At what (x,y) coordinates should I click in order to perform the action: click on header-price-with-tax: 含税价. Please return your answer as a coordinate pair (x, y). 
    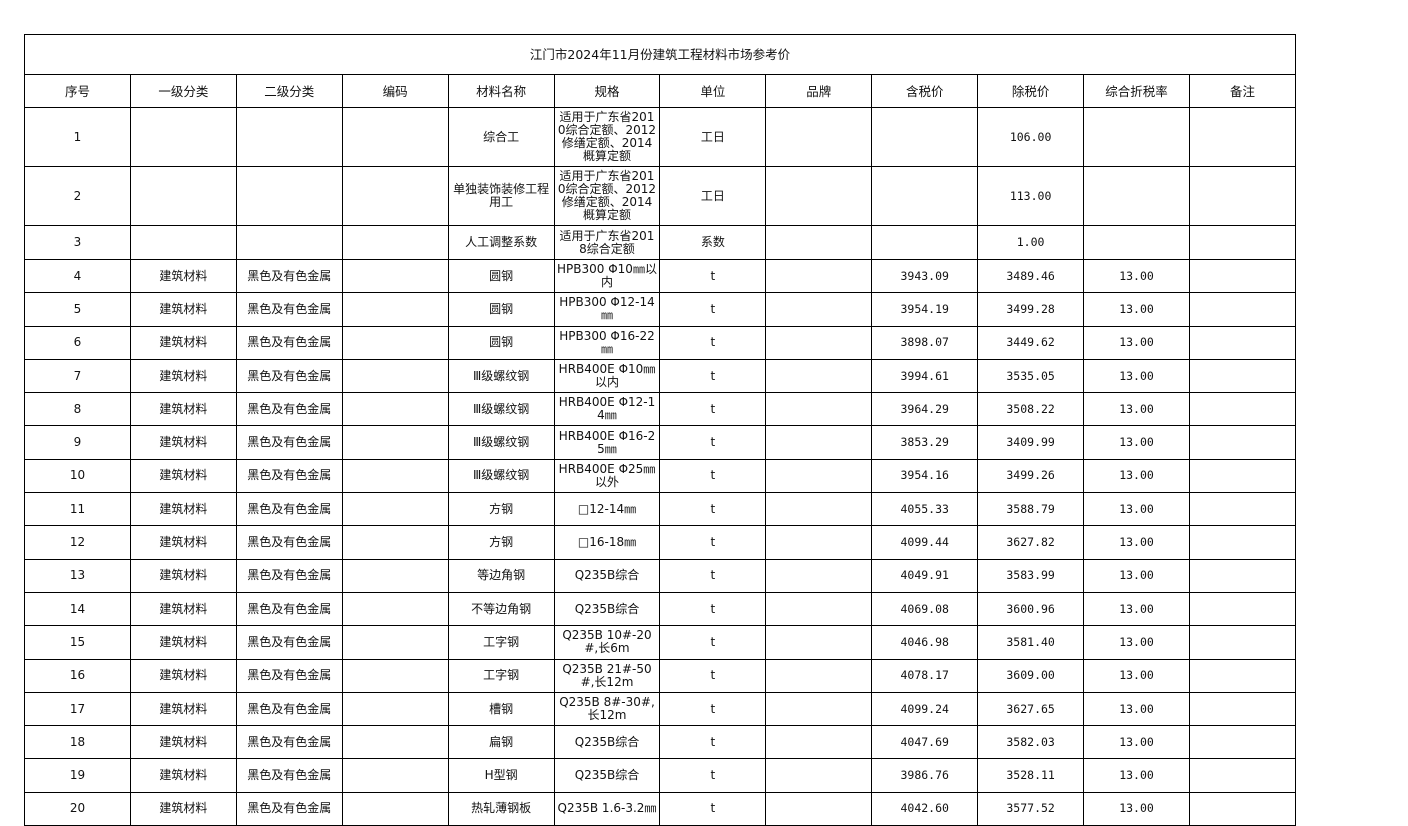
    Looking at the image, I should click on (925, 91).